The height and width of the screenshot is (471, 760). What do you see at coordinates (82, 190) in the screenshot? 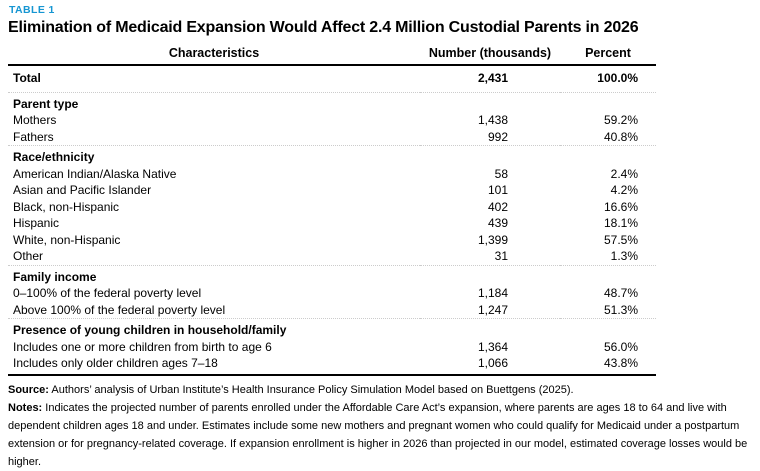
I see `row-label: Asian and Pacific Islander` at bounding box center [82, 190].